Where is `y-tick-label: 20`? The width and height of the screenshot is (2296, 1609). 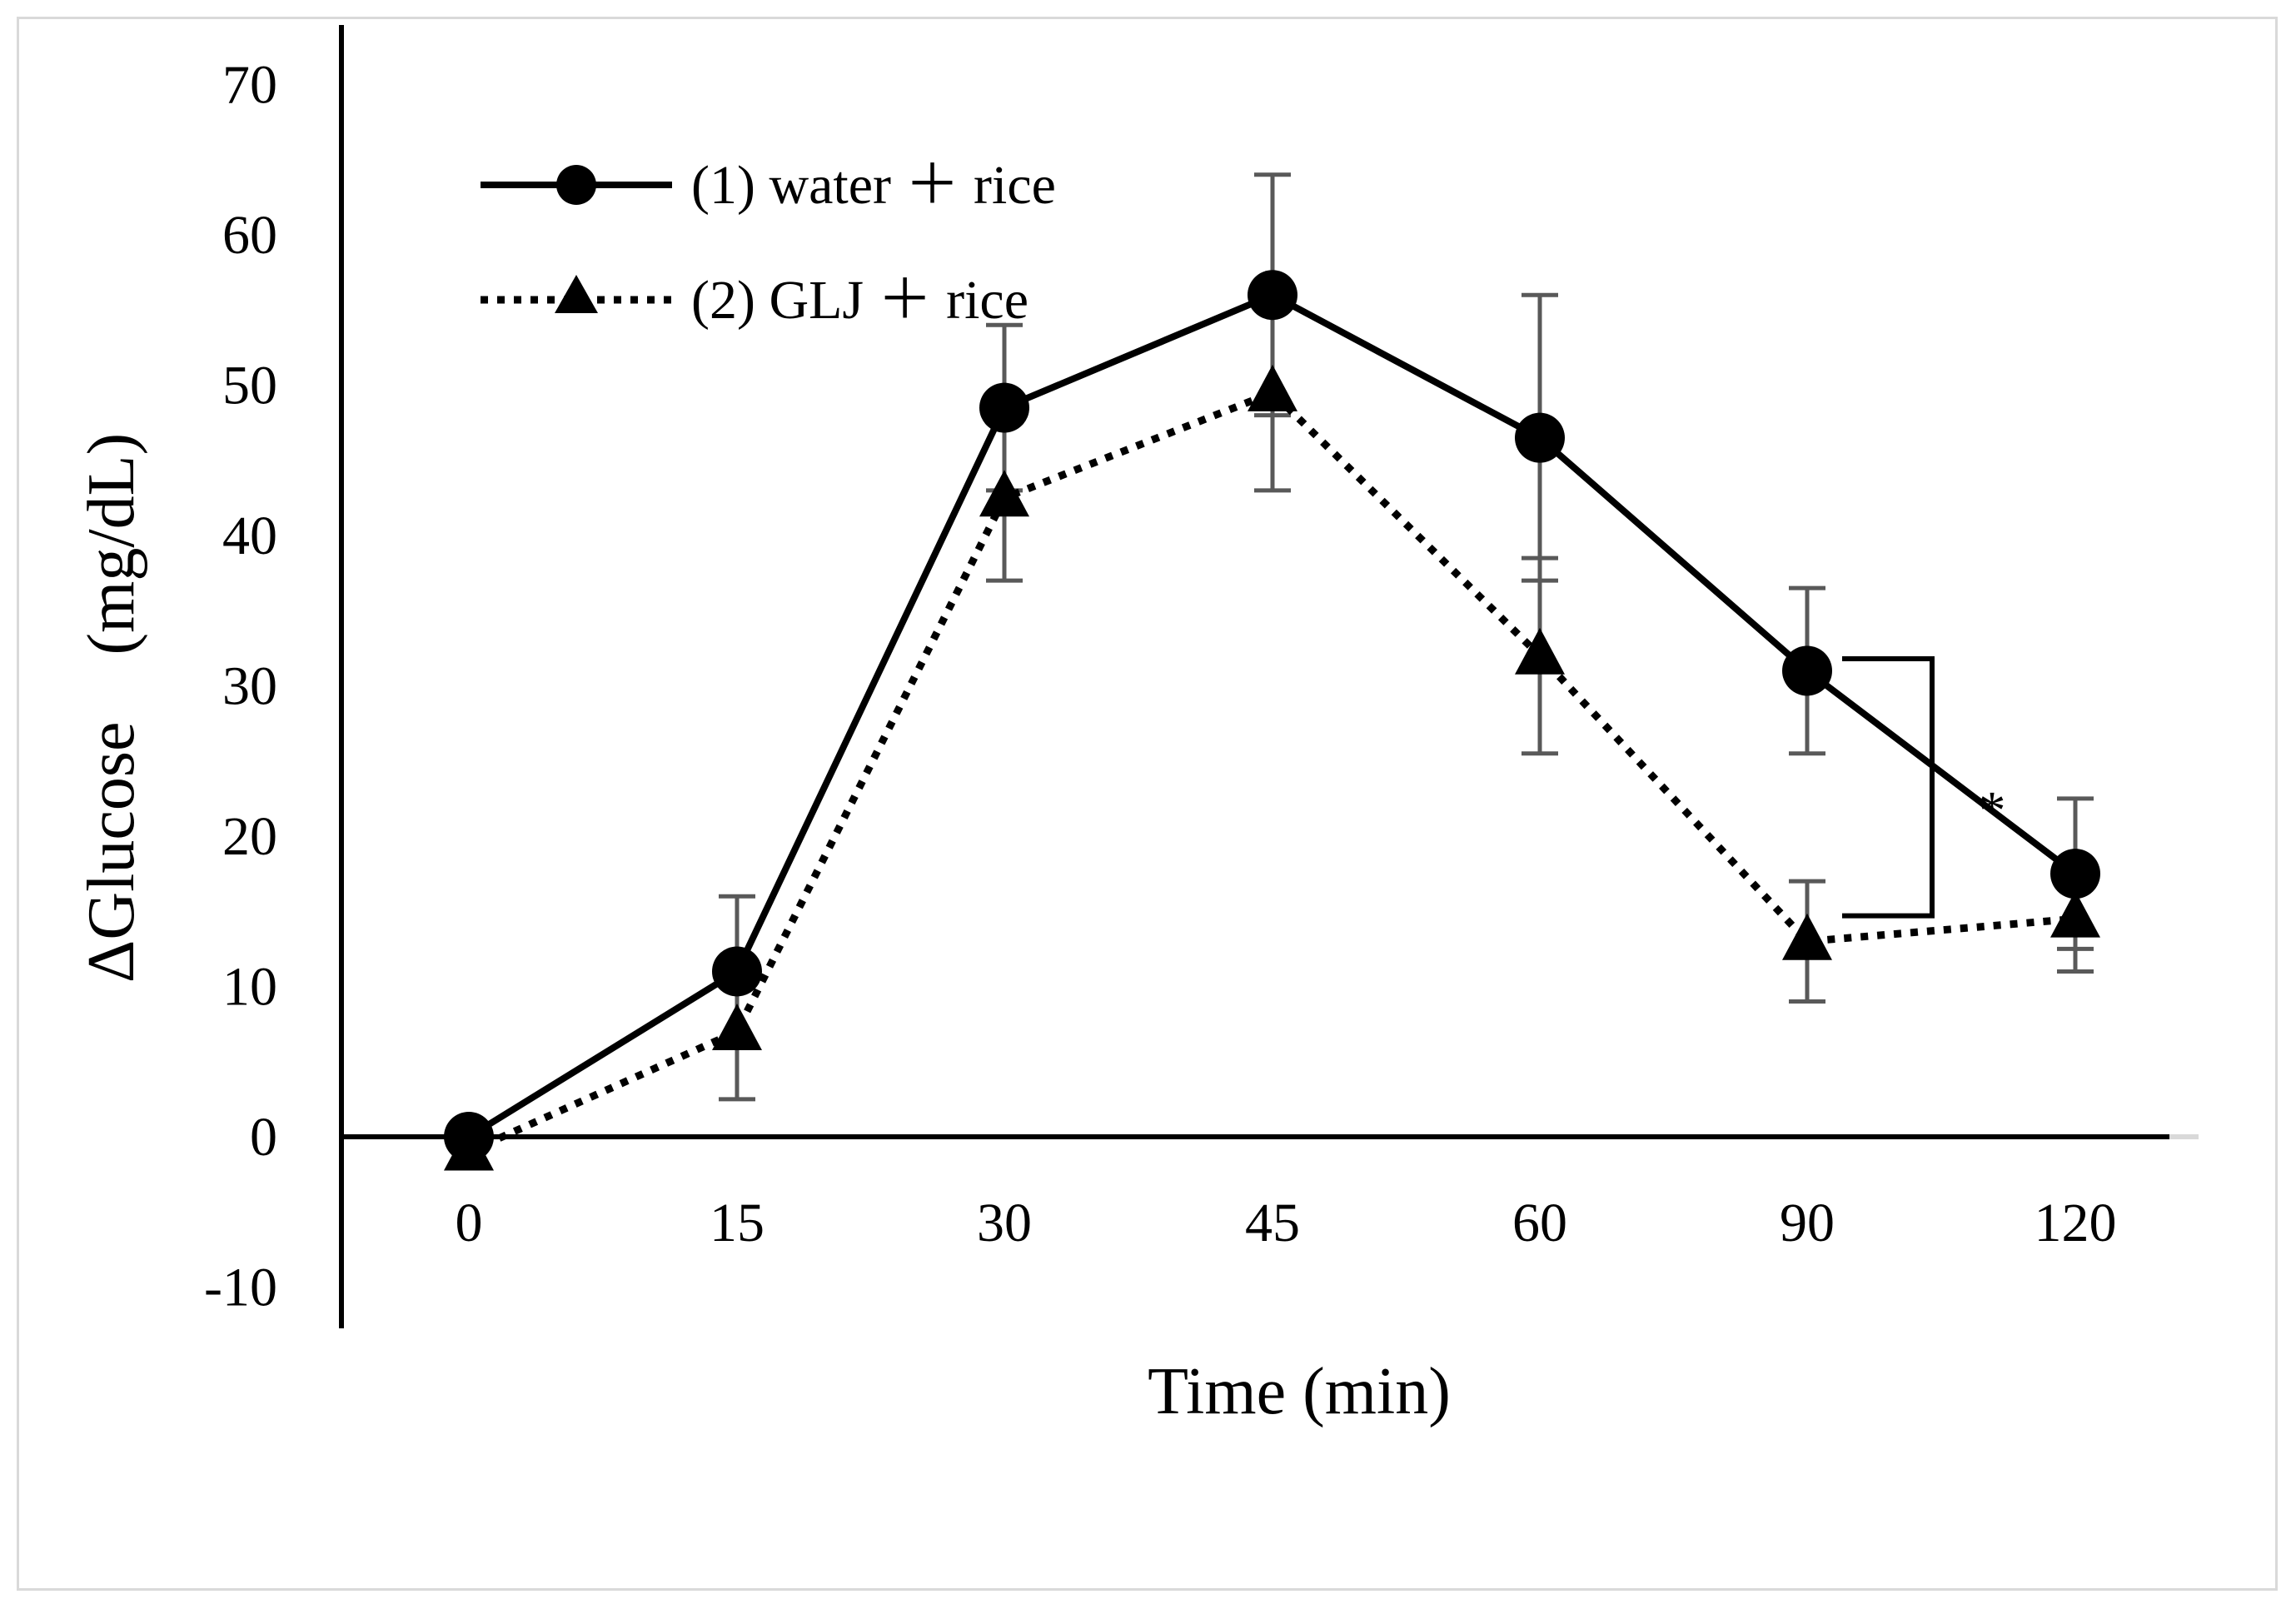 y-tick-label: 20 is located at coordinates (250, 836).